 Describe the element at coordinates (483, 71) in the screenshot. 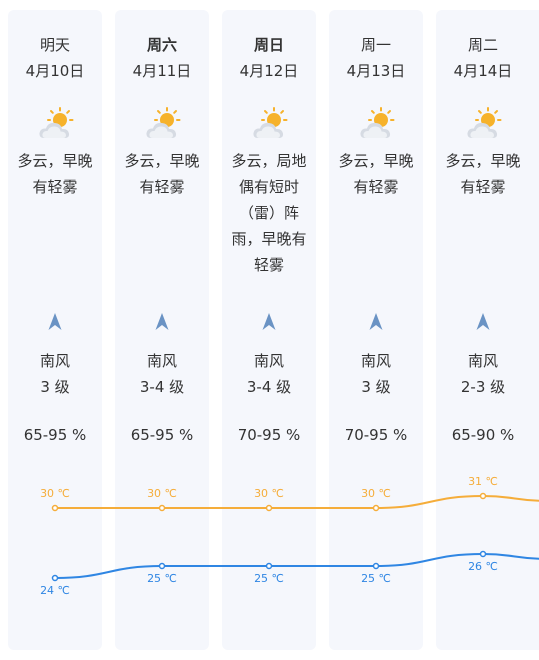

I see `day-date: 4月14日` at that location.